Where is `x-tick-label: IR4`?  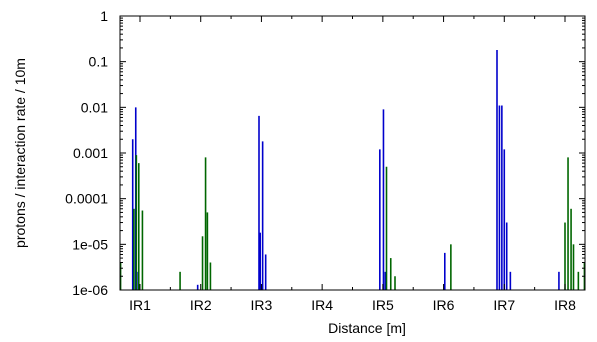 x-tick-label: IR4 is located at coordinates (322, 305).